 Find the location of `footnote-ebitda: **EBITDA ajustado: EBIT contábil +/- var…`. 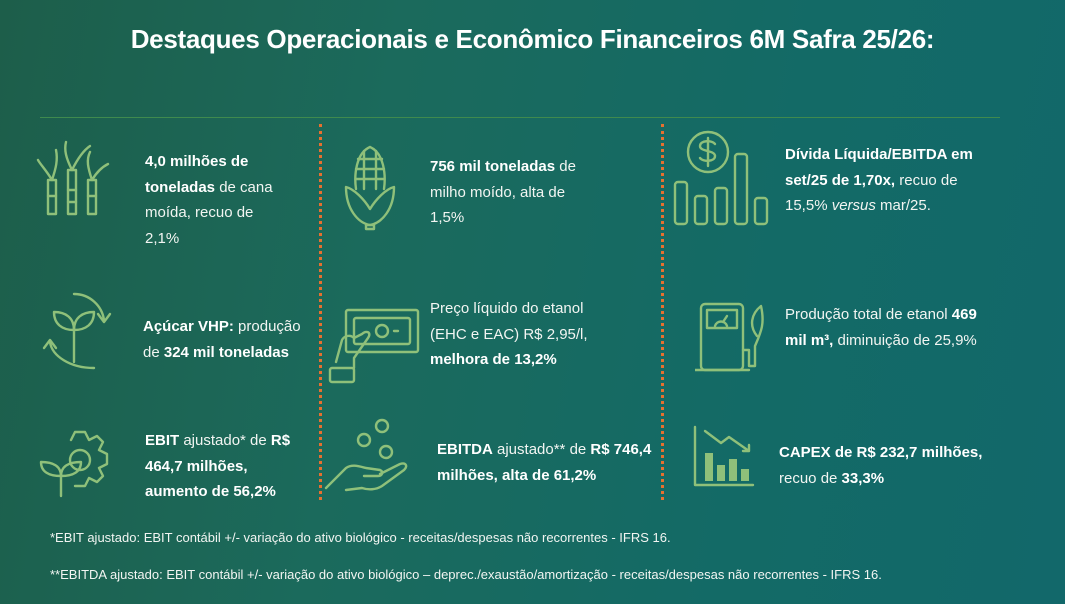

footnote-ebitda: **EBITDA ajustado: EBIT contábil +/- var… is located at coordinates (466, 574).